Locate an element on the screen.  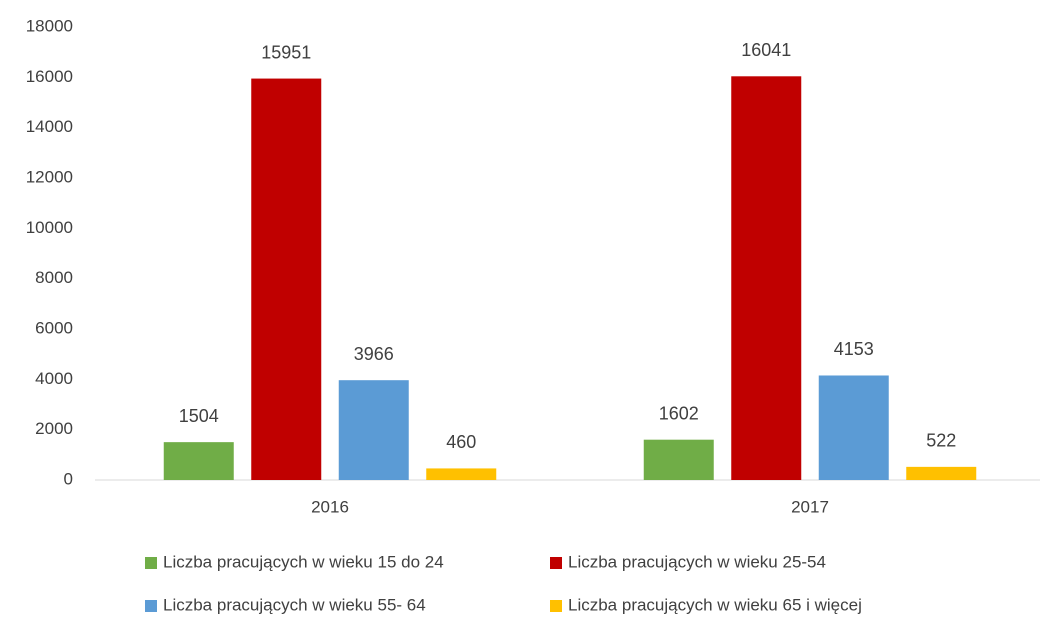
data-label: 1602 is located at coordinates (679, 413).